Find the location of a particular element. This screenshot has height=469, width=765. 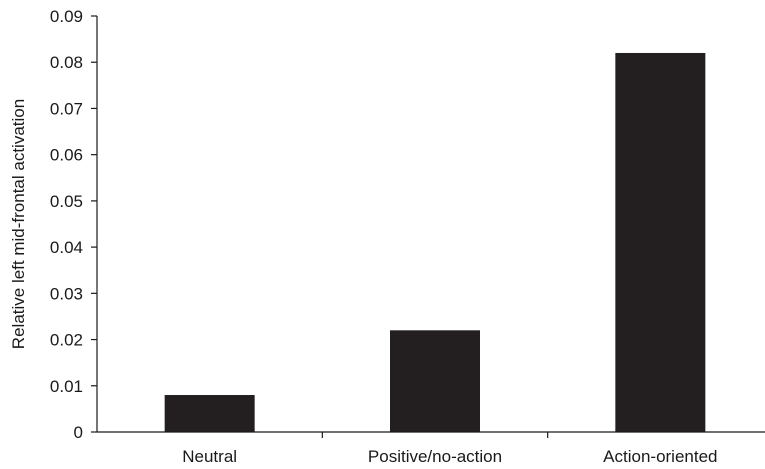

y-axis-title: Relative left mid-frontal activation is located at coordinates (18, 224).